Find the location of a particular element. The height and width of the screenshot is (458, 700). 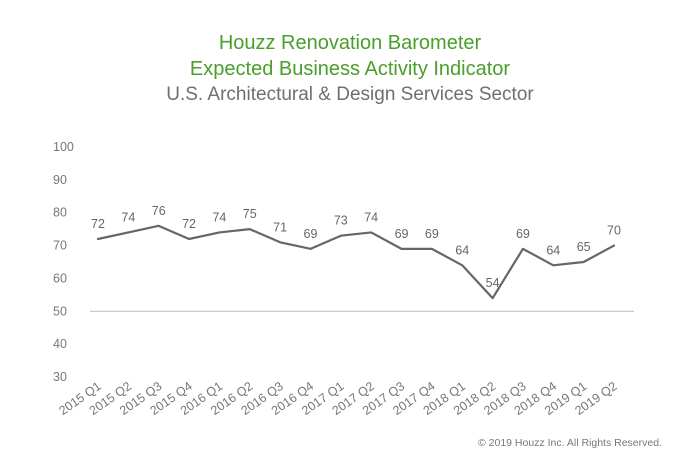

y-tick-label: 50 is located at coordinates (60, 311).